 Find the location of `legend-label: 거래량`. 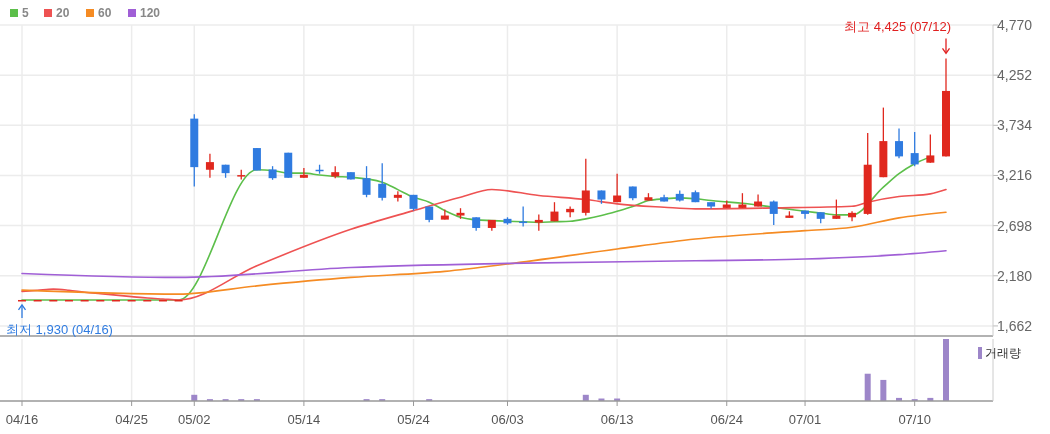

legend-label: 거래량 is located at coordinates (1003, 353).